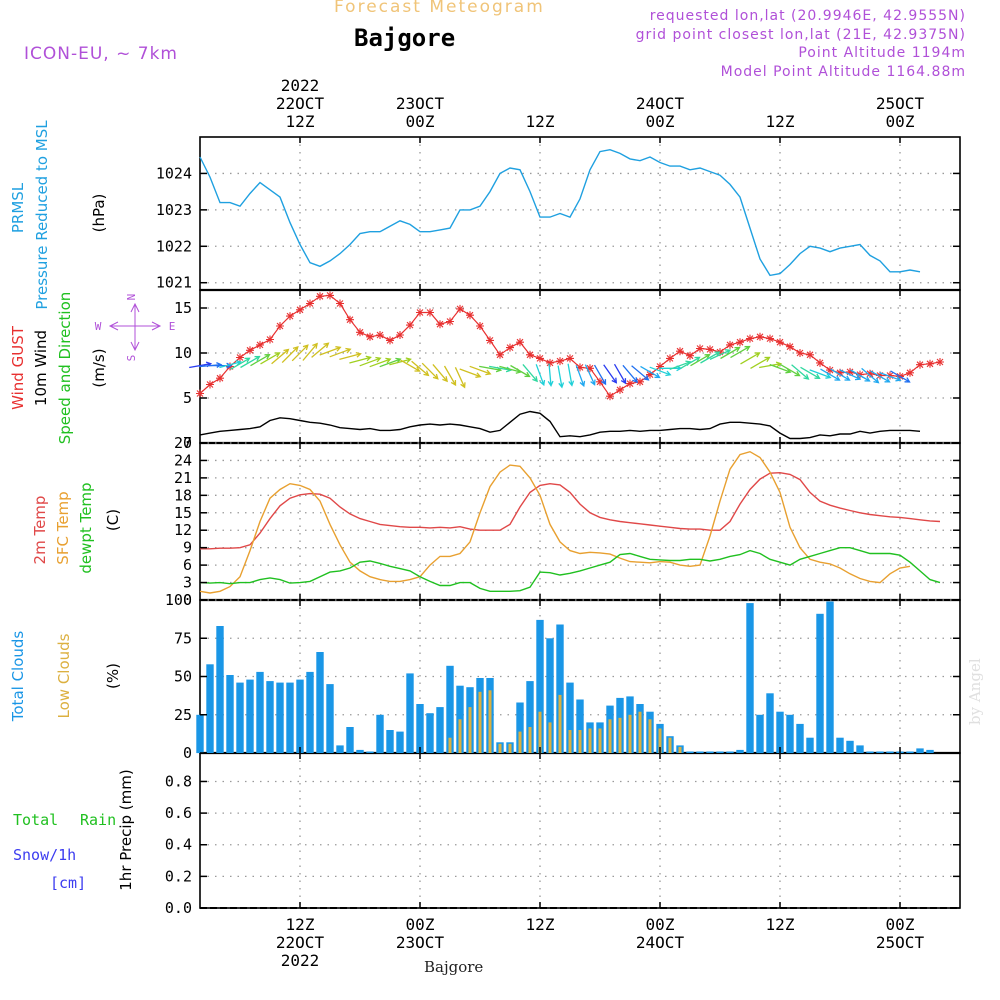  What do you see at coordinates (42, 215) in the screenshot?
I see `pressure-label-long: Pressure Reduced to MSL` at bounding box center [42, 215].